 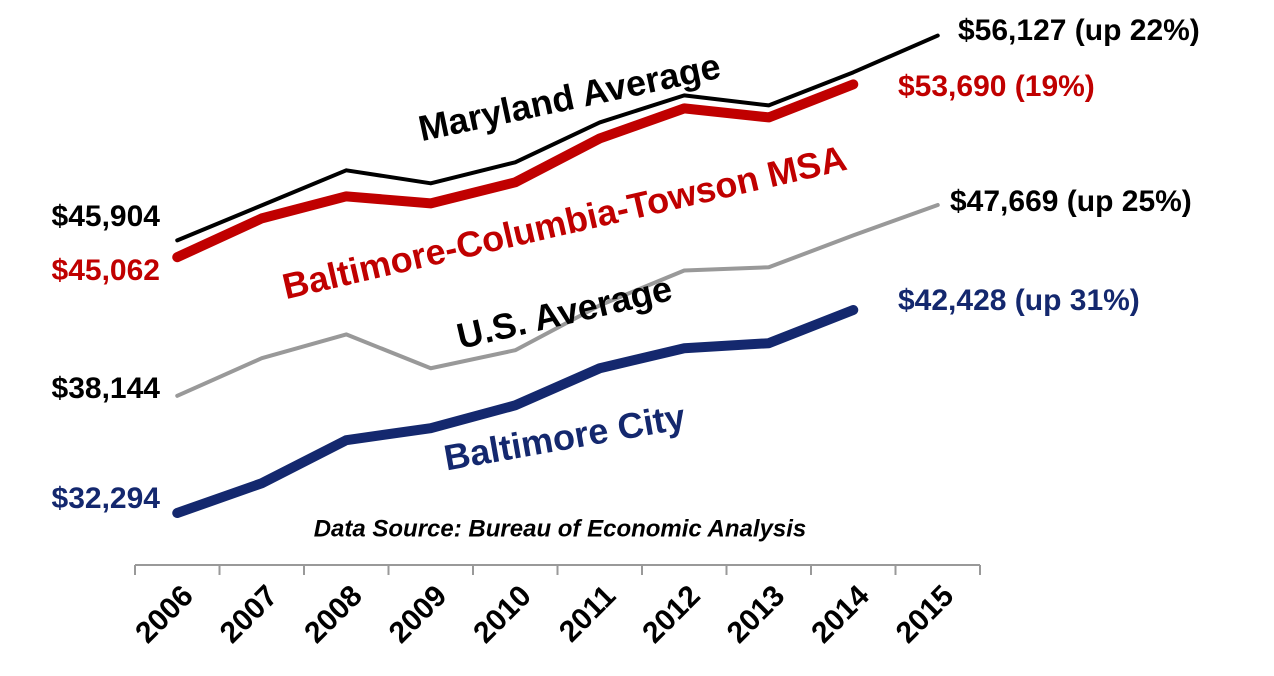 I want to click on series-name: Baltimore City, so click(x=564, y=437).